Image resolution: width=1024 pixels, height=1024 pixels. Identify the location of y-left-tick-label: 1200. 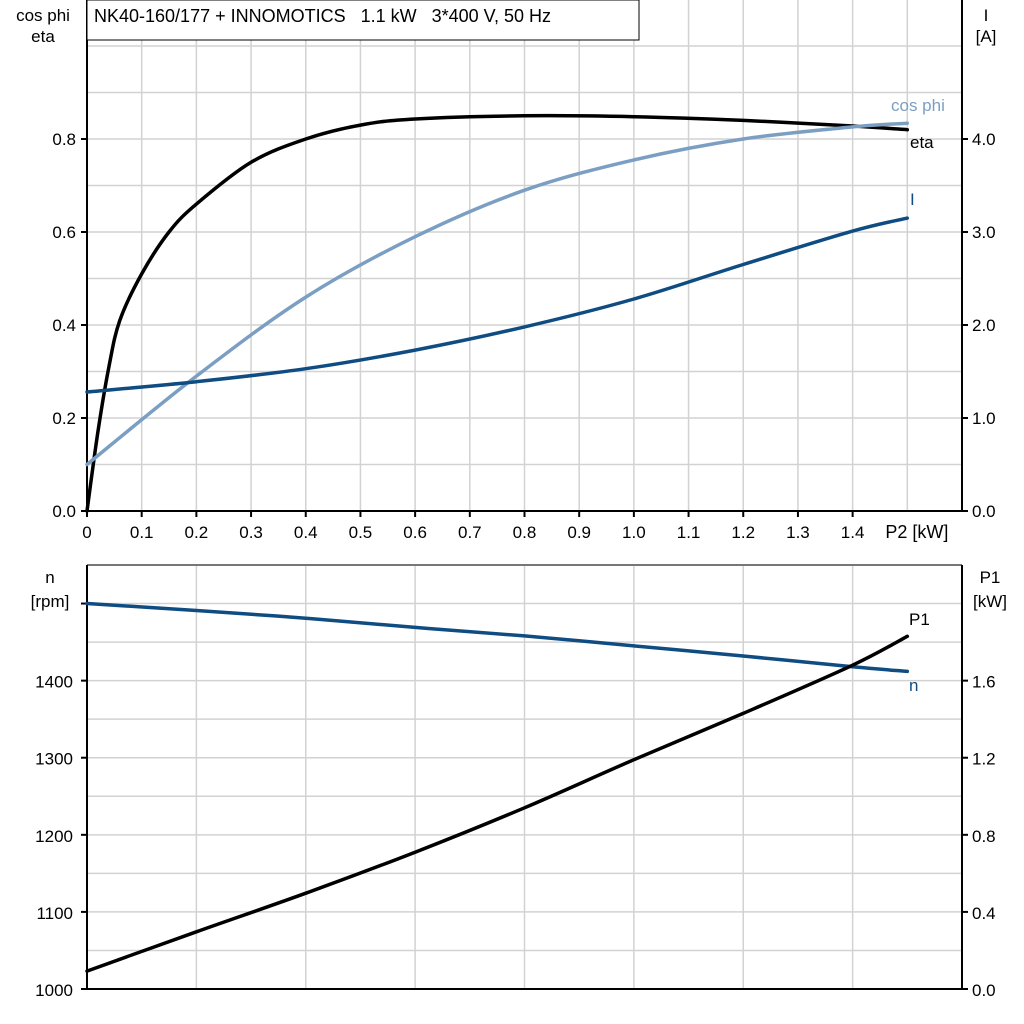
(54, 836).